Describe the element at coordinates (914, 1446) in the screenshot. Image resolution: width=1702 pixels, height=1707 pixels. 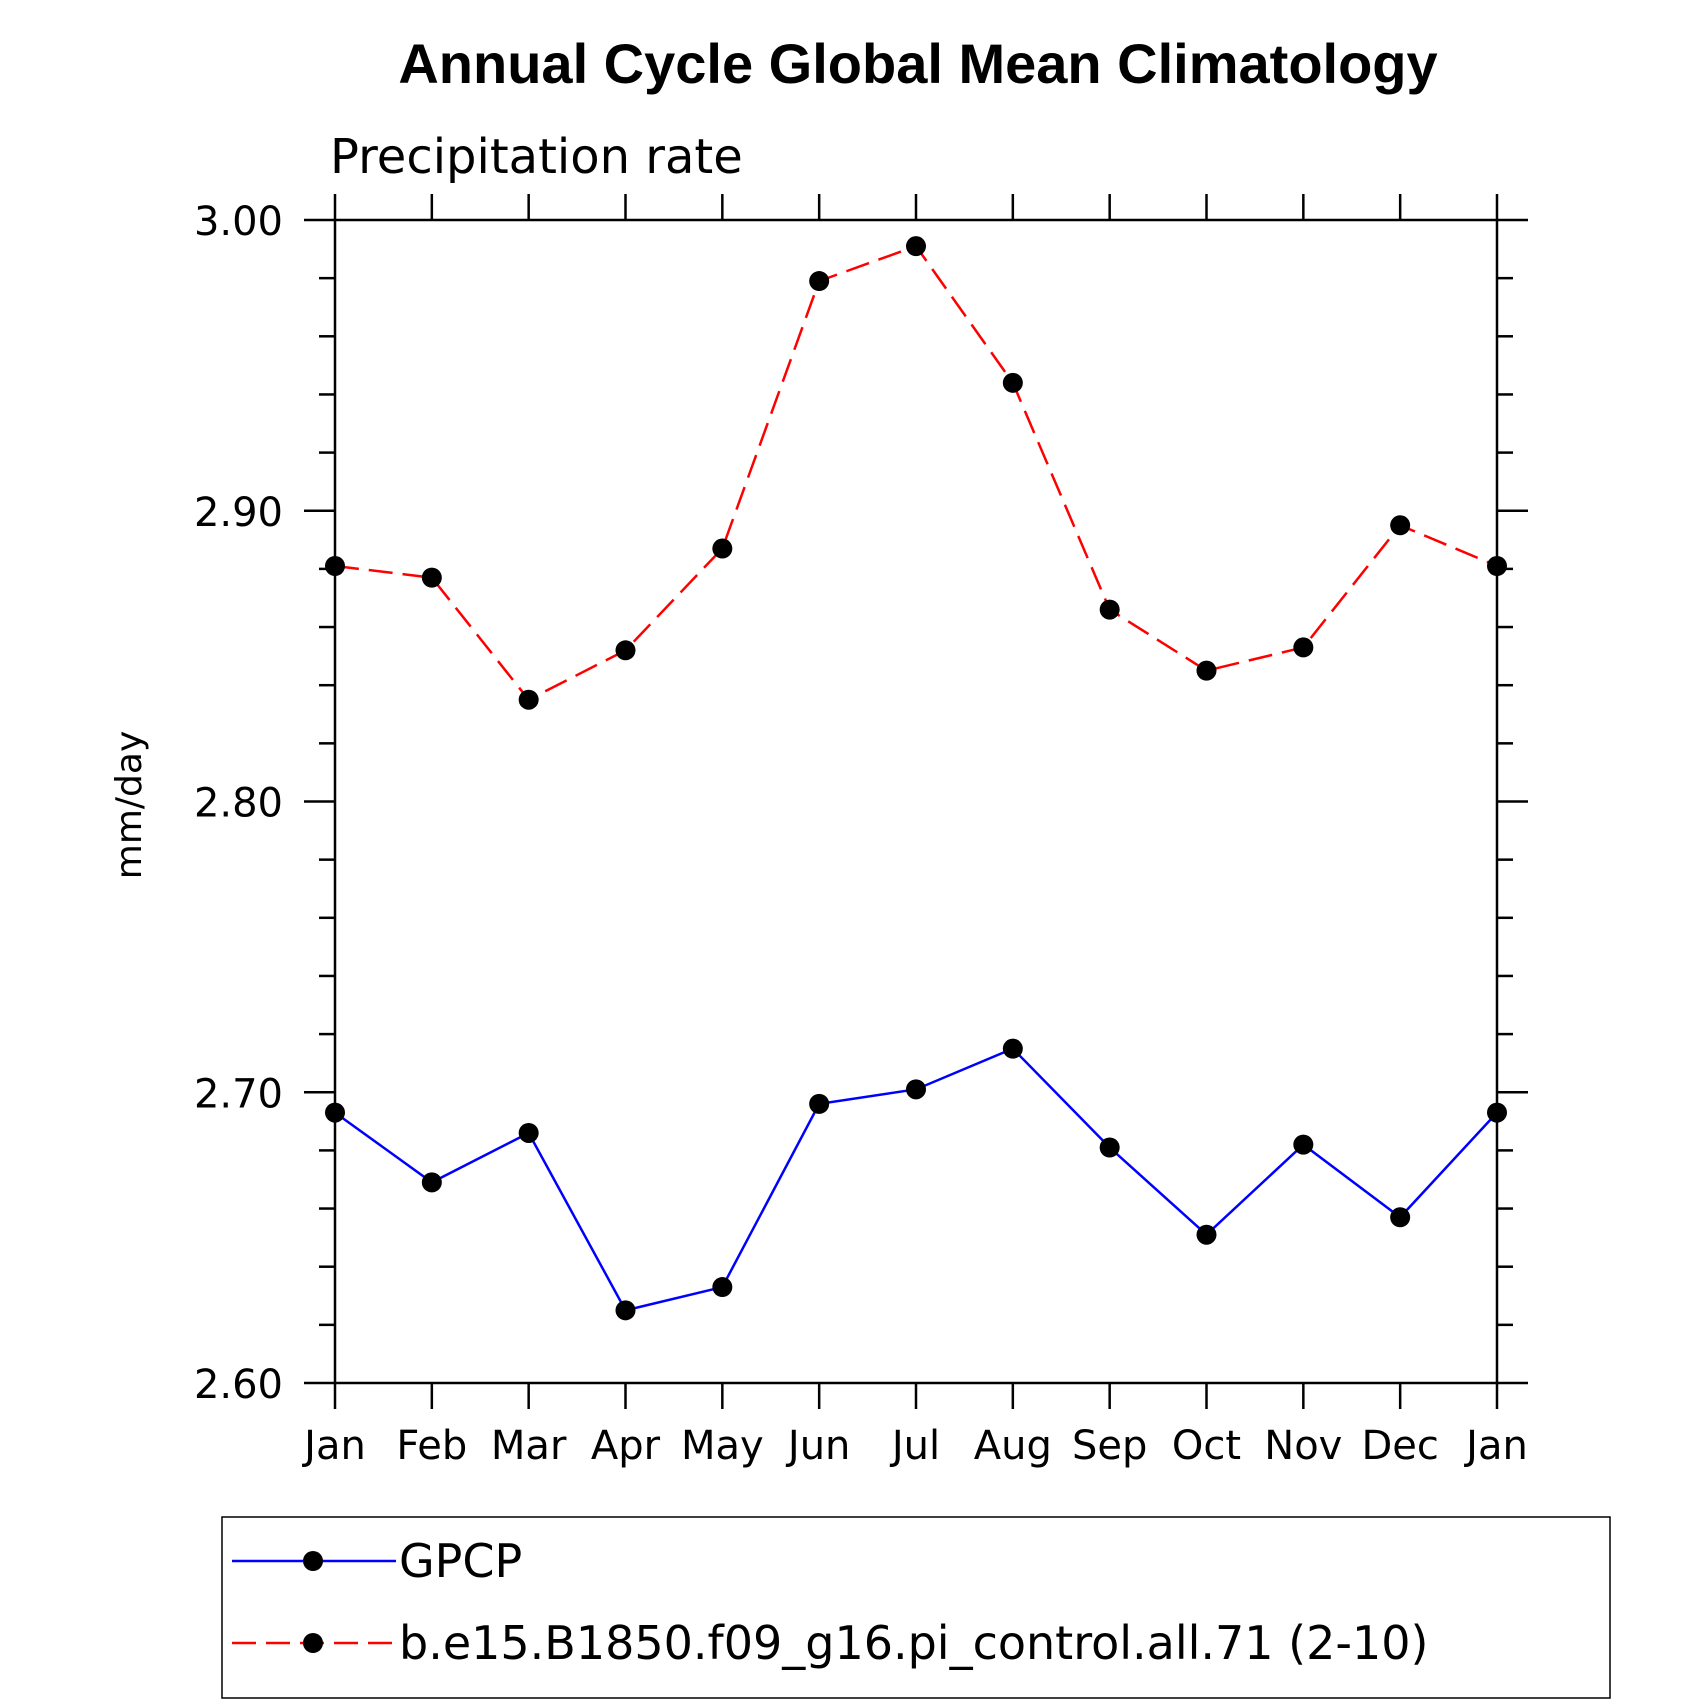
I see `x-tick-label: Jul` at that location.